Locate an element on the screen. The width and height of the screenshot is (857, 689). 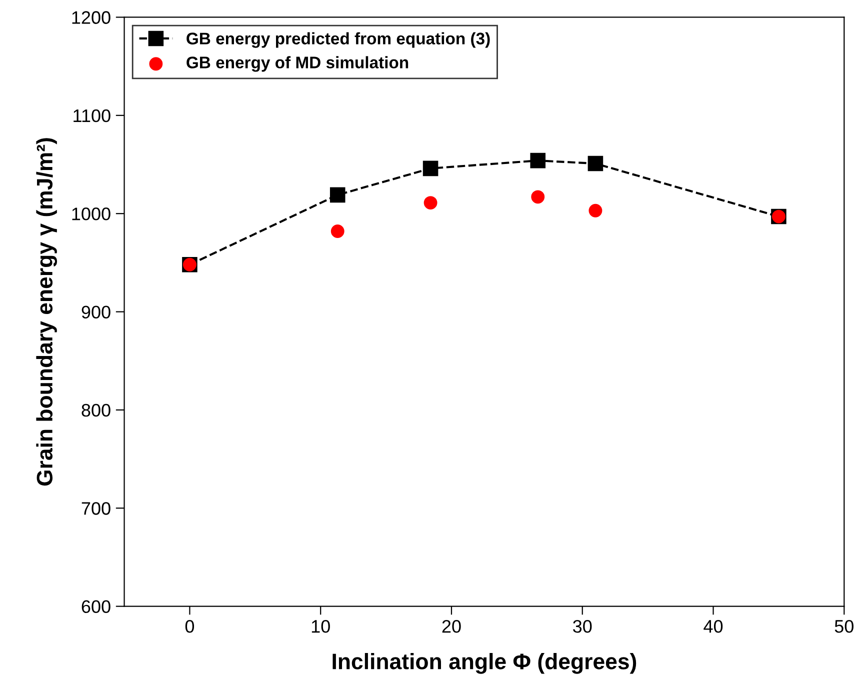
x-tick-label: 50 is located at coordinates (844, 626).